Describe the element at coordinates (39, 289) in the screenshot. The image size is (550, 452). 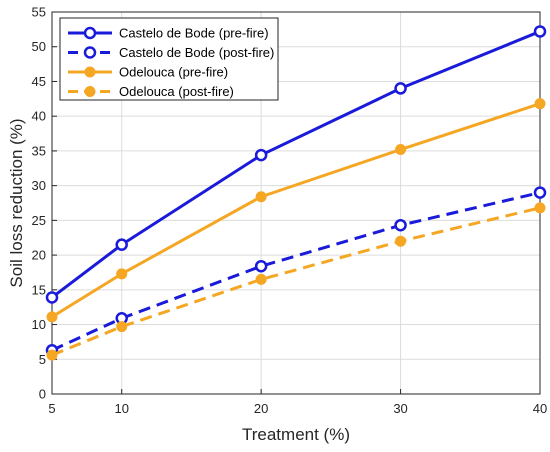
I see `y-tick-label: 15` at that location.